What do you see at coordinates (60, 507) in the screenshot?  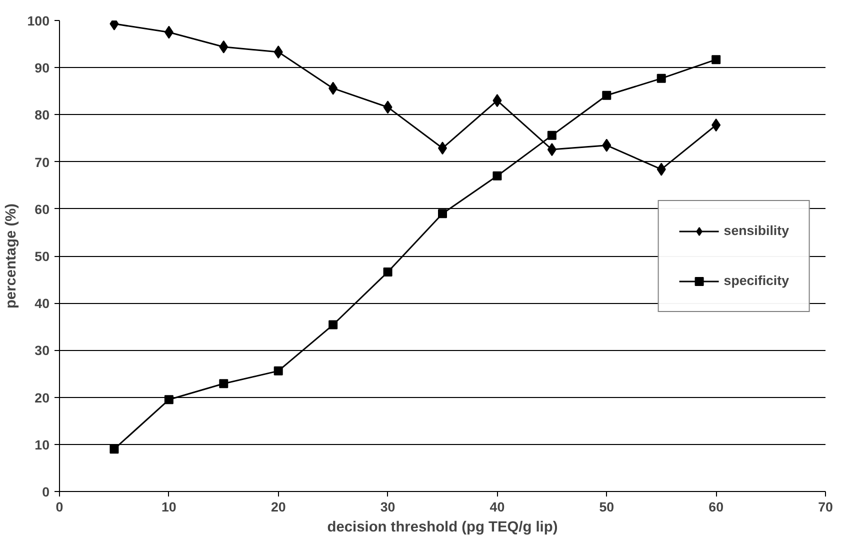 I see `x-tick-label: 0` at bounding box center [60, 507].